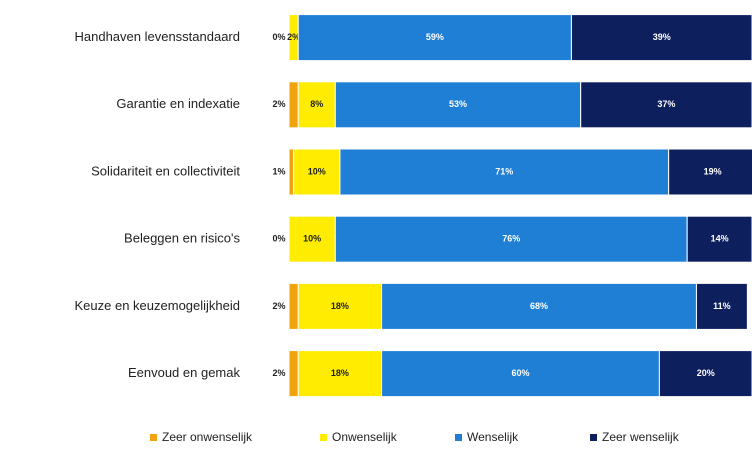 Image resolution: width=752 pixels, height=449 pixels. I want to click on data-label: 76%, so click(511, 239).